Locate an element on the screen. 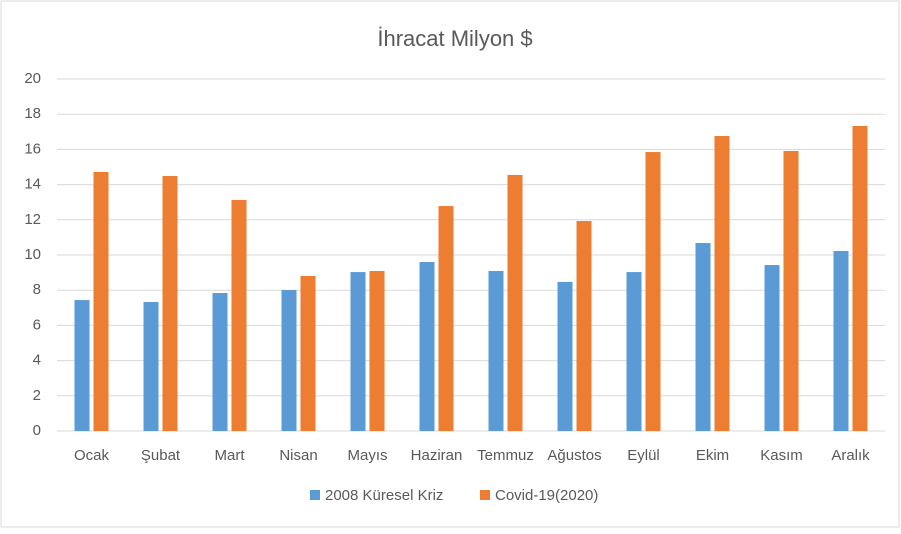 The image size is (901, 534). y-tick-label: 18 is located at coordinates (32, 113).